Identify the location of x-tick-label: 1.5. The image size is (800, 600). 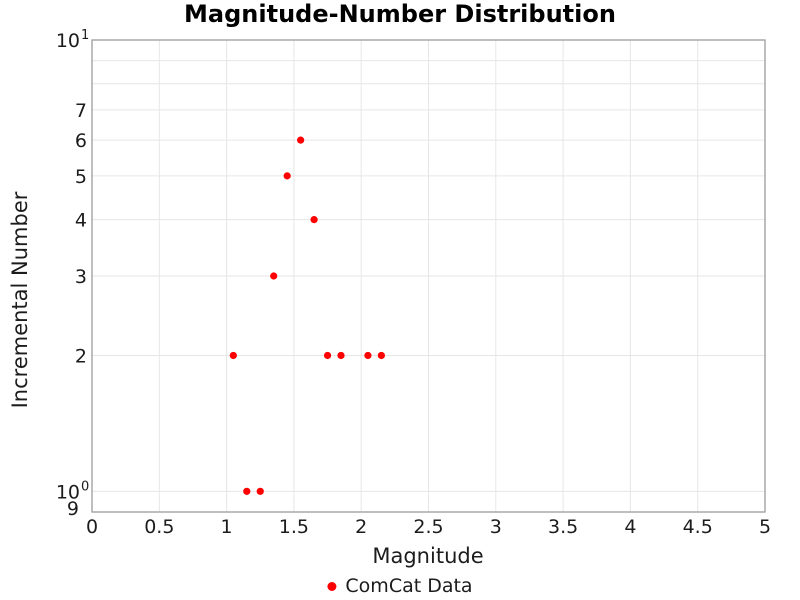
(294, 527).